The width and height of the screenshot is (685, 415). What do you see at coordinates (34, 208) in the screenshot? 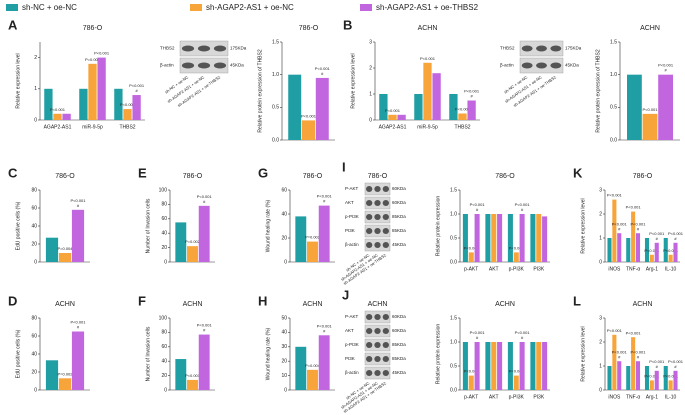
I see `y-tick-label: 60` at bounding box center [34, 208].